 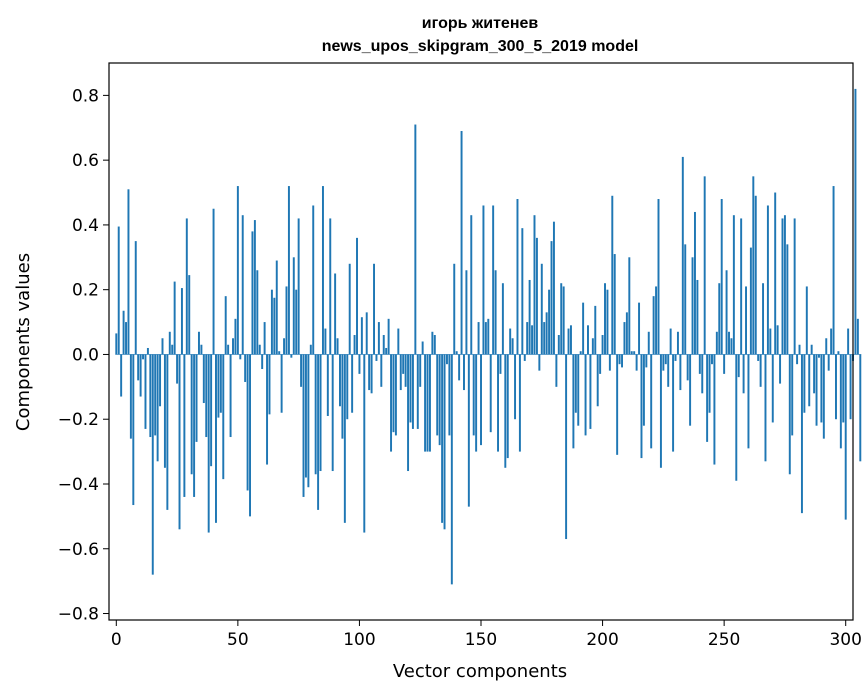 I want to click on y-axis-label: Components values, so click(x=23, y=342).